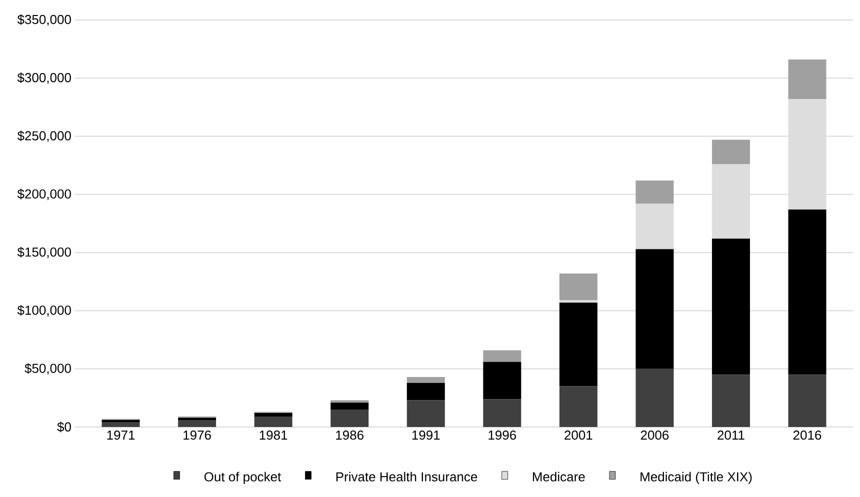 The image size is (860, 497). What do you see at coordinates (654, 435) in the screenshot?
I see `x-tick-label: 2006` at bounding box center [654, 435].